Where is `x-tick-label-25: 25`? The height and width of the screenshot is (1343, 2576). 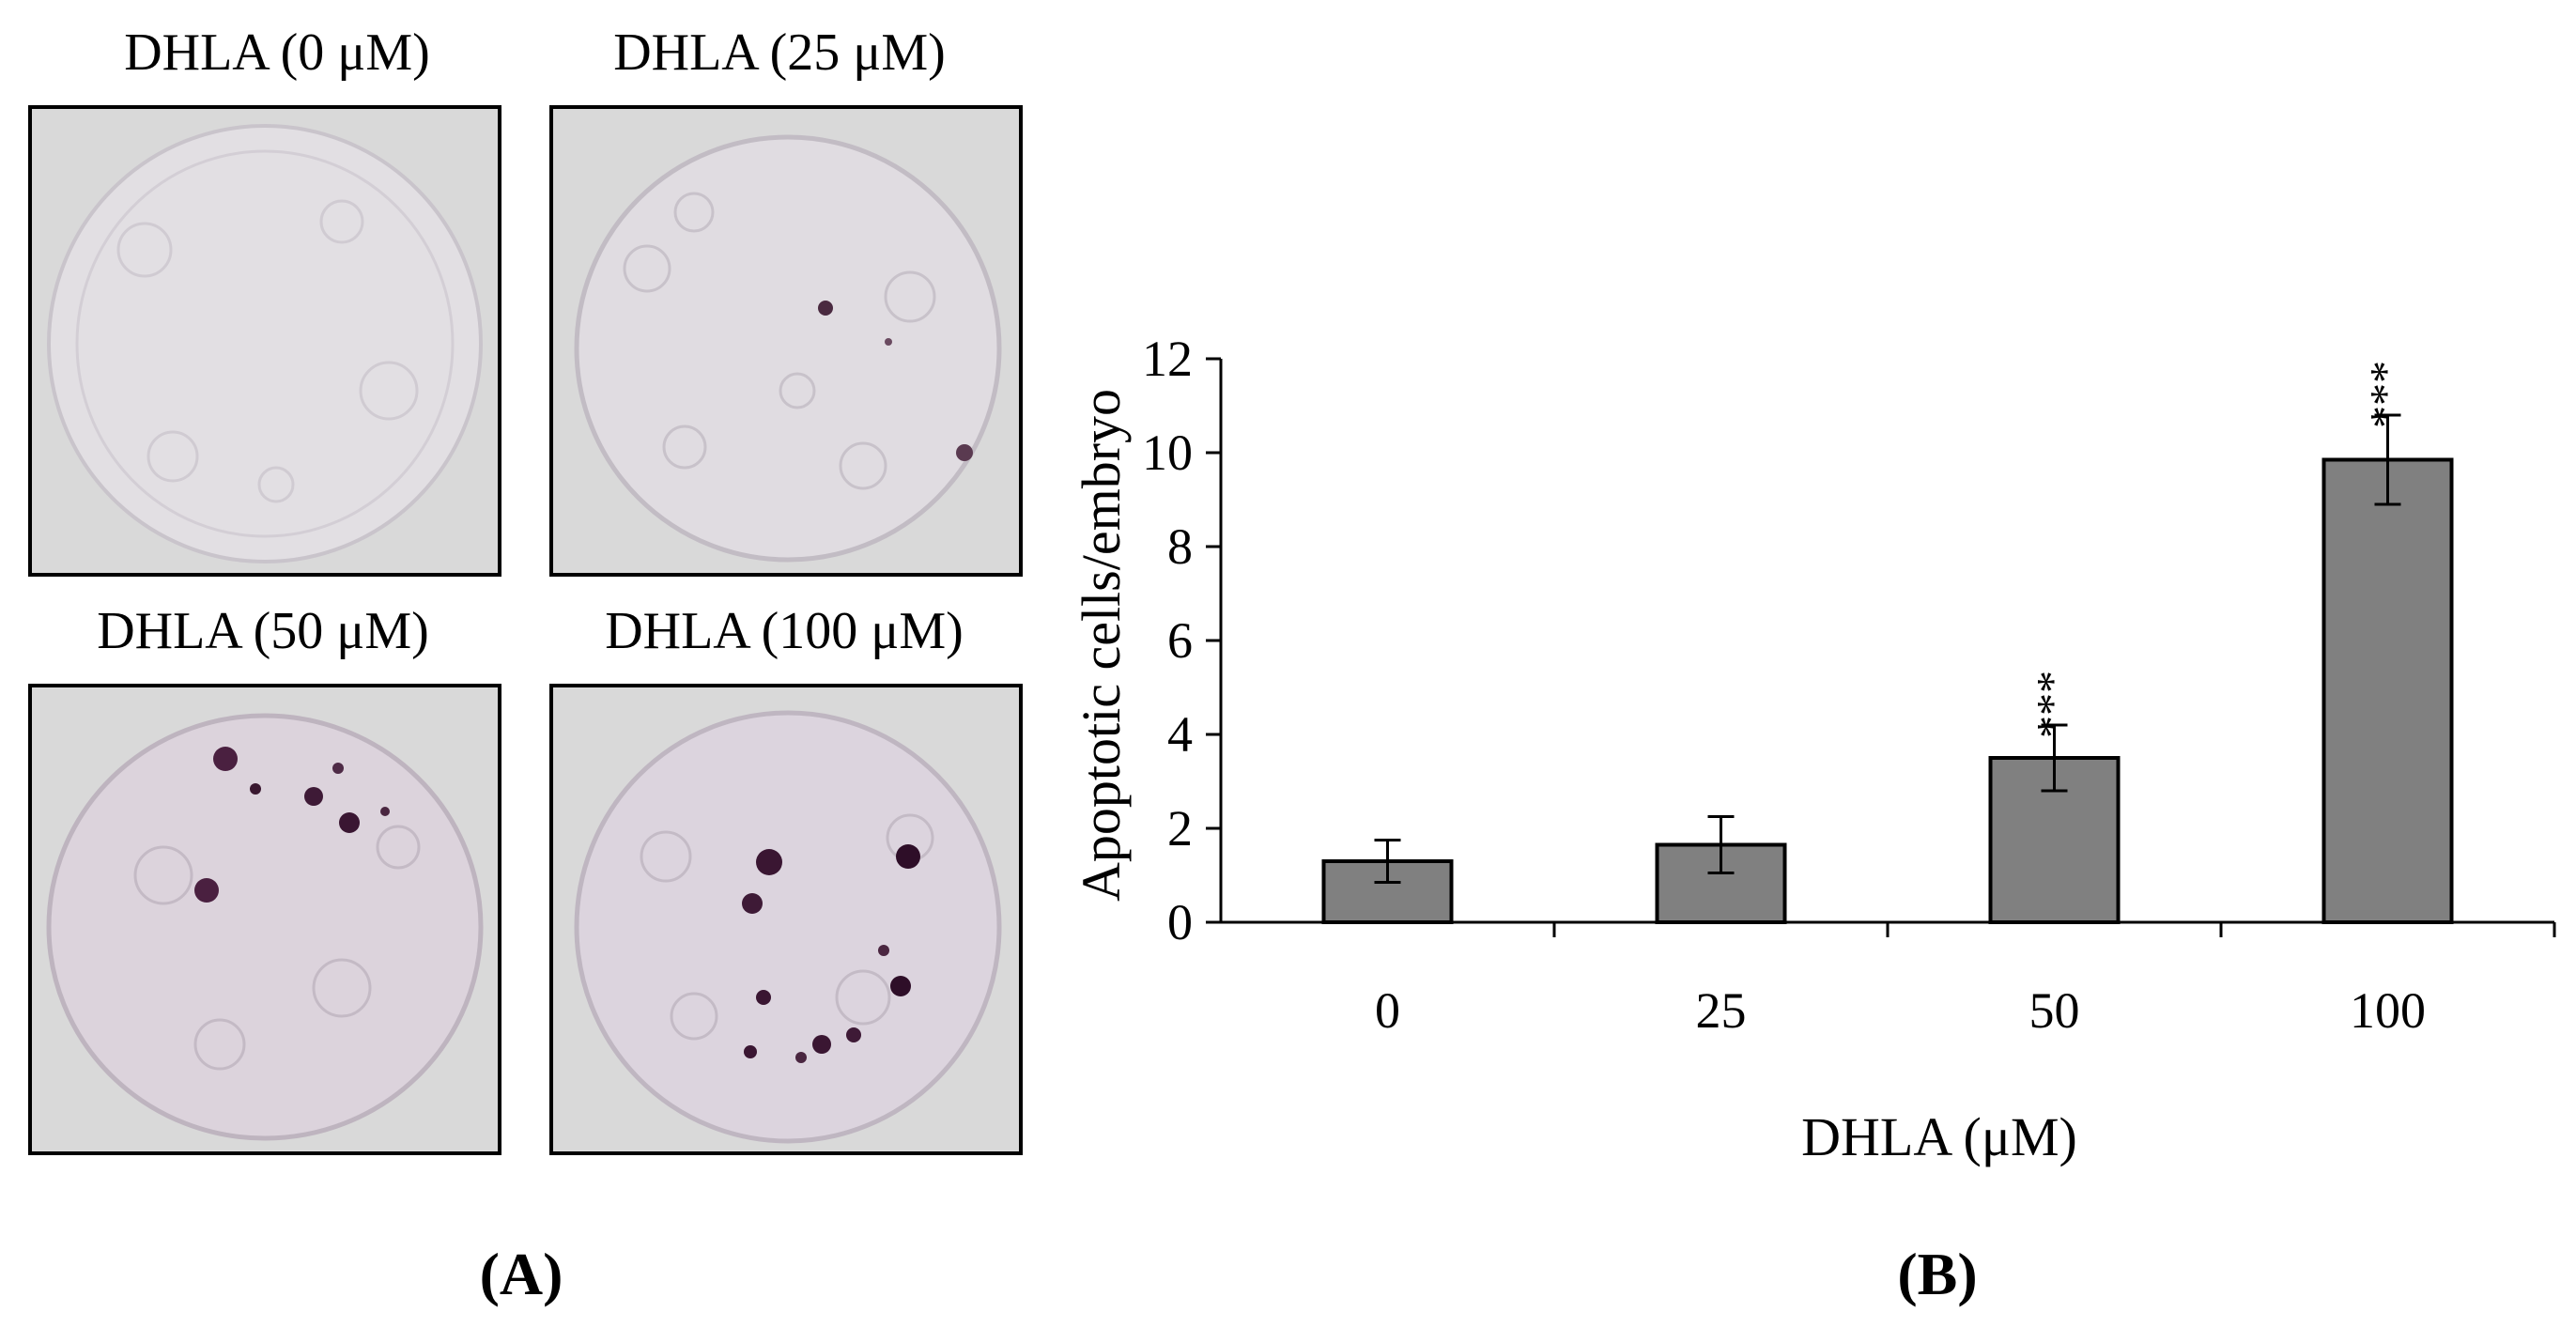 x-tick-label-25: 25 is located at coordinates (1721, 1010).